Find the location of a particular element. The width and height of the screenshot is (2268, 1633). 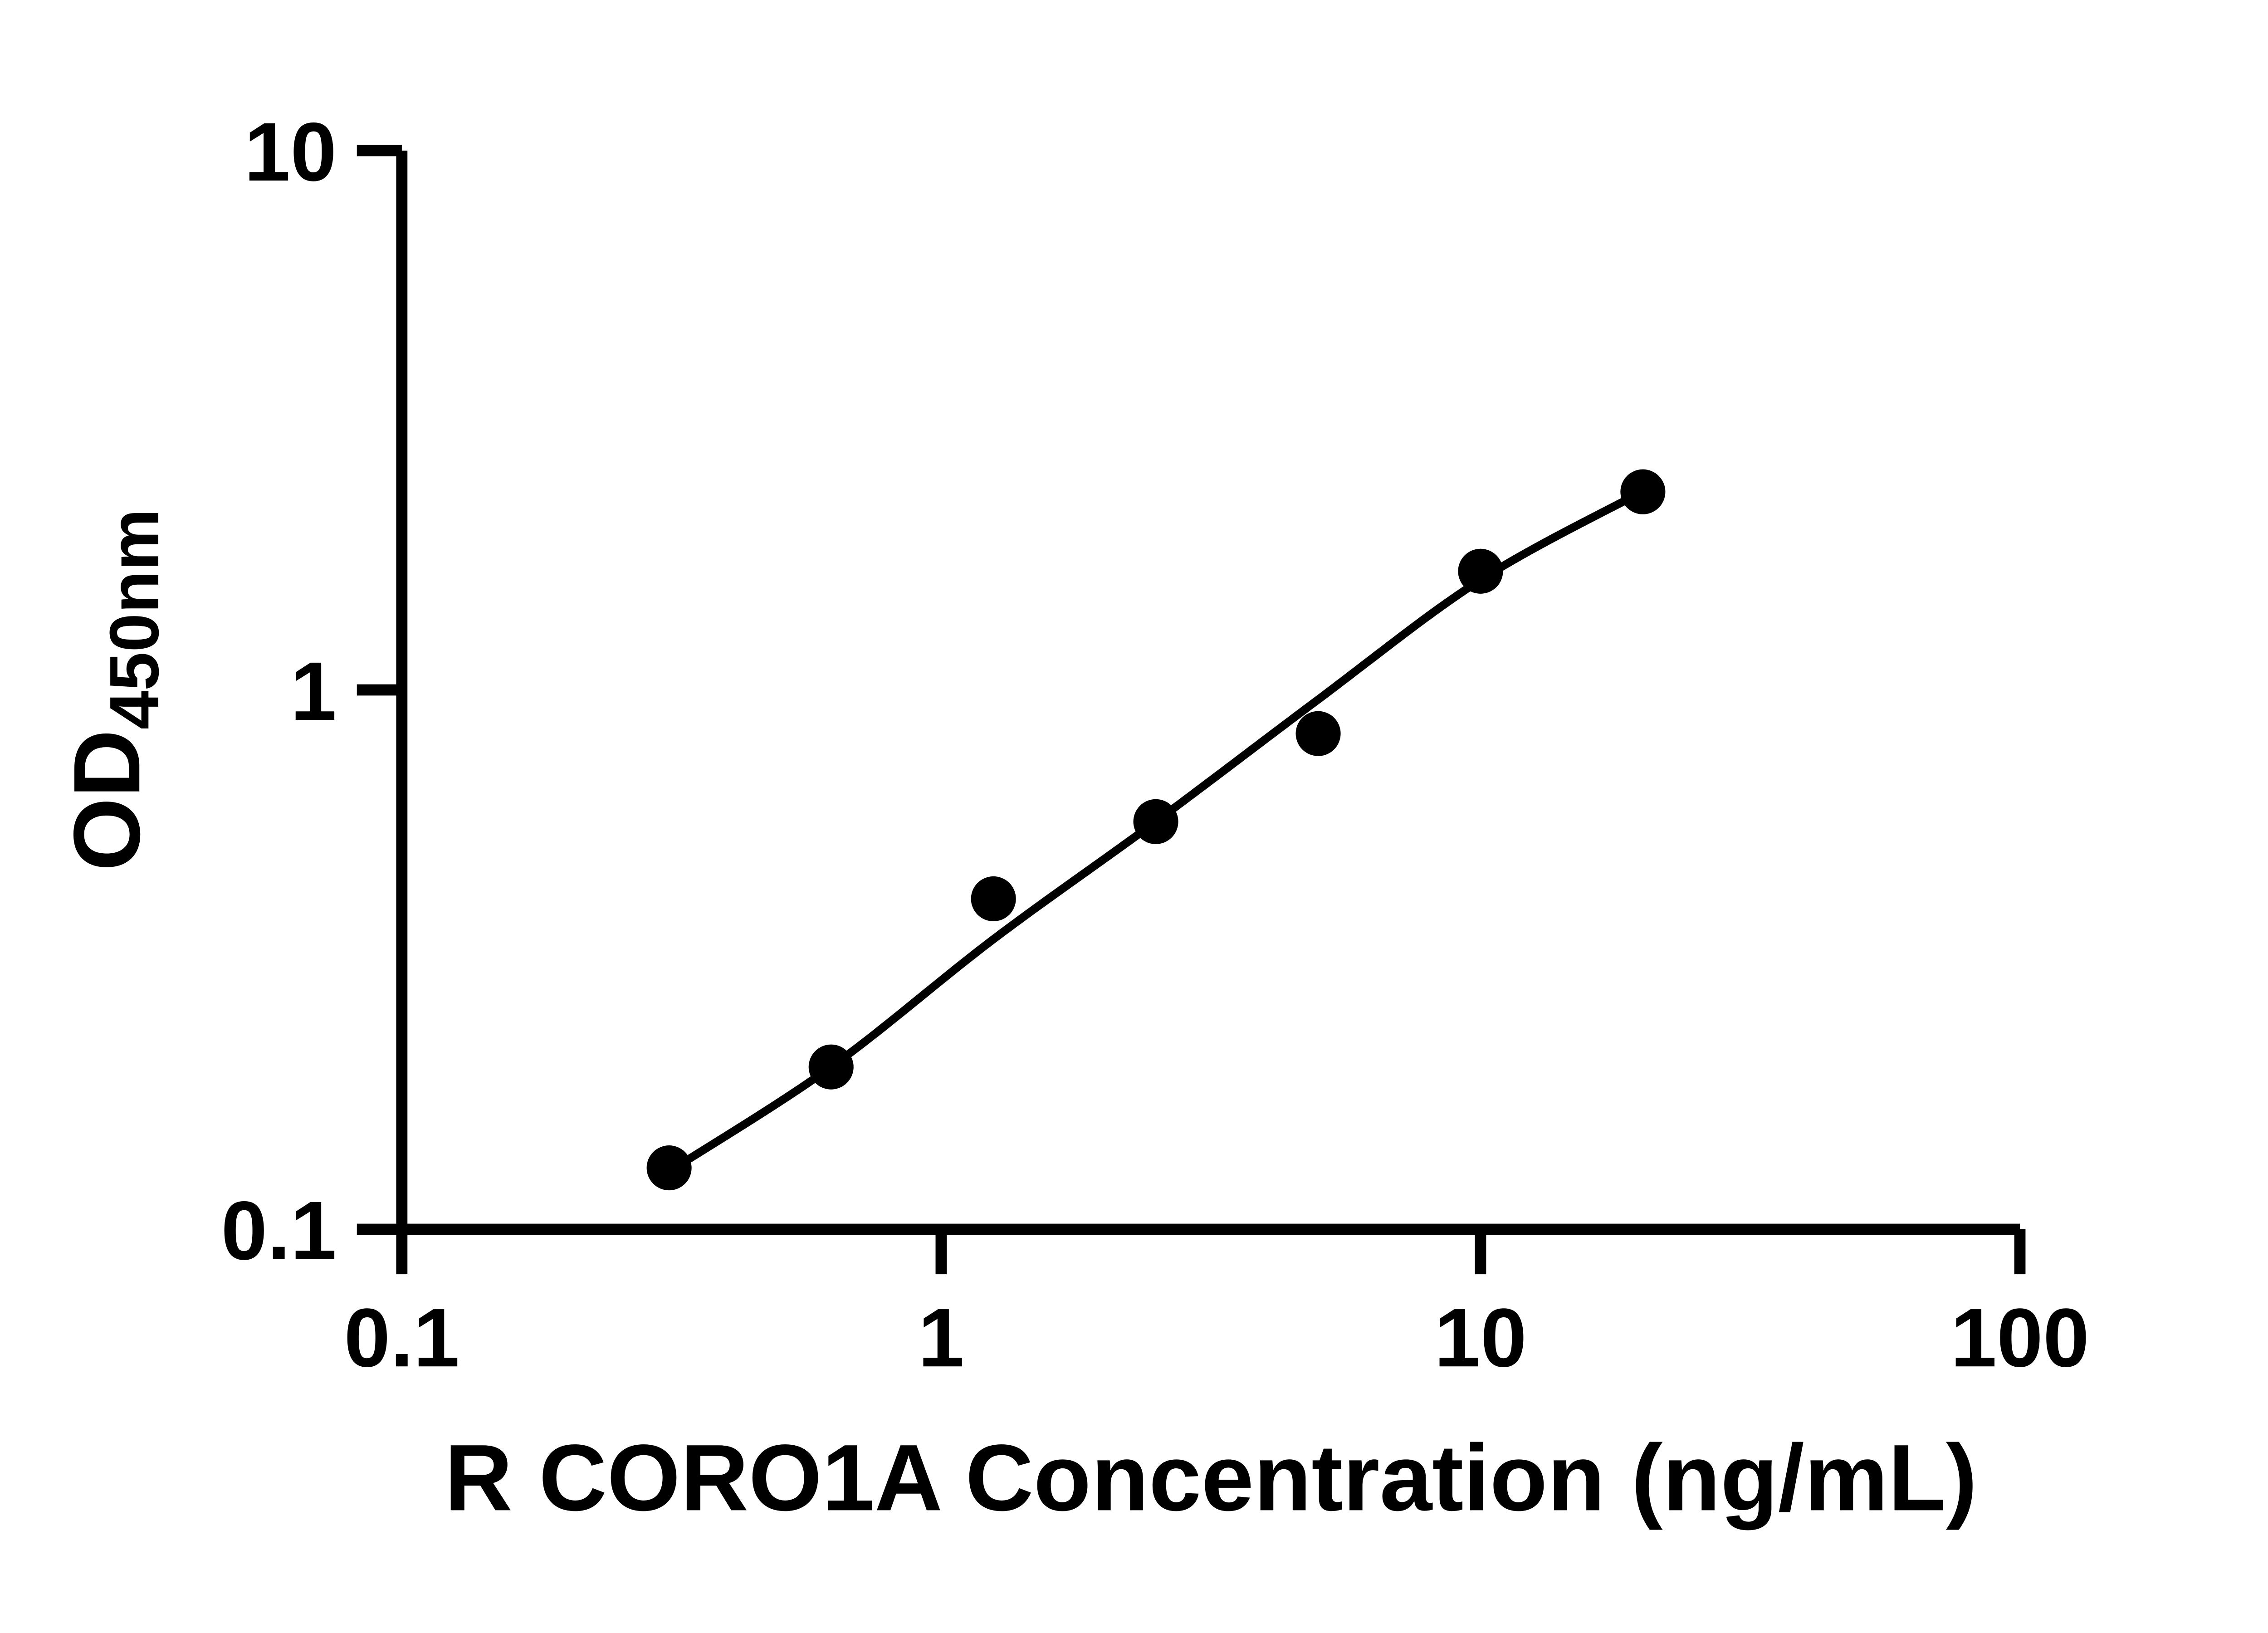

x-tick-label: 10 is located at coordinates (1481, 1337).